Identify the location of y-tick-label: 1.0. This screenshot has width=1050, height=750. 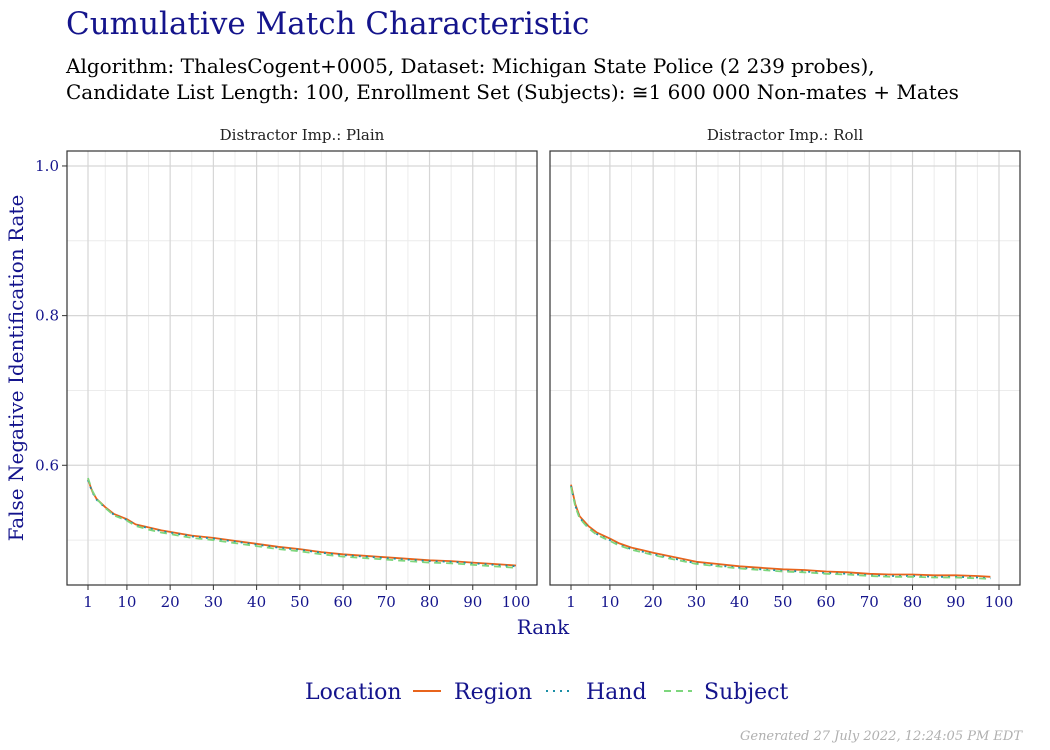
(47, 166).